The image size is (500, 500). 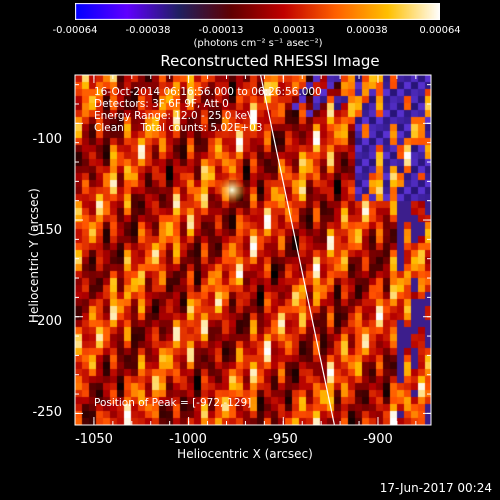 I want to click on chart-title: Reconstructed RHESSI Image, so click(x=270, y=61).